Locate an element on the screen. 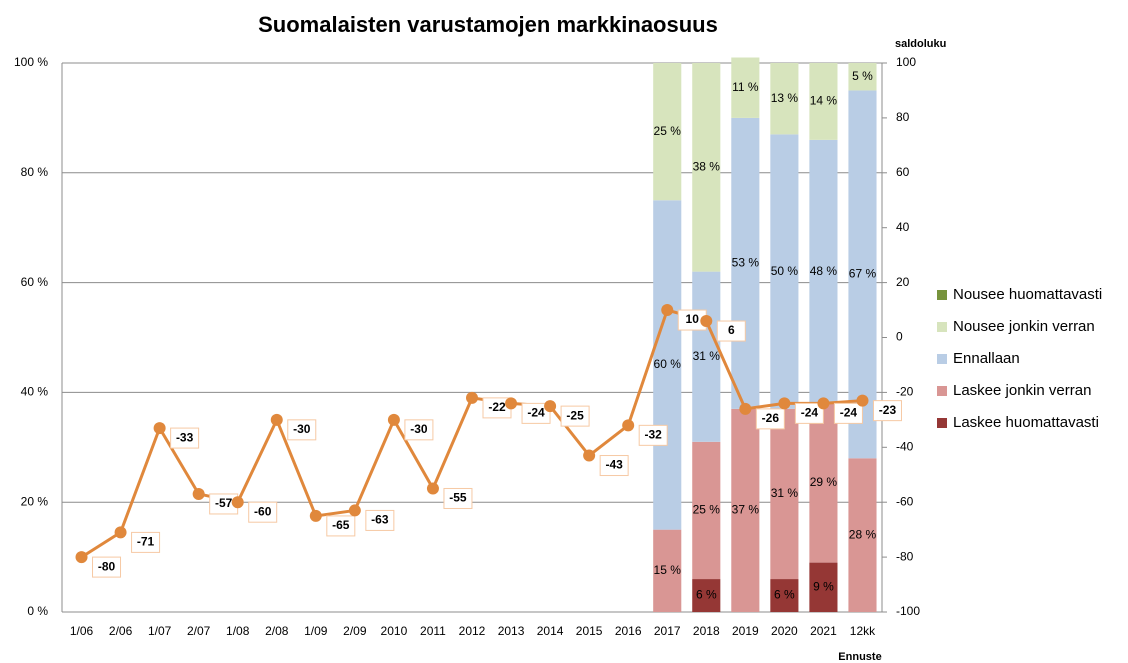  x-tick-label: 2015 is located at coordinates (589, 631).